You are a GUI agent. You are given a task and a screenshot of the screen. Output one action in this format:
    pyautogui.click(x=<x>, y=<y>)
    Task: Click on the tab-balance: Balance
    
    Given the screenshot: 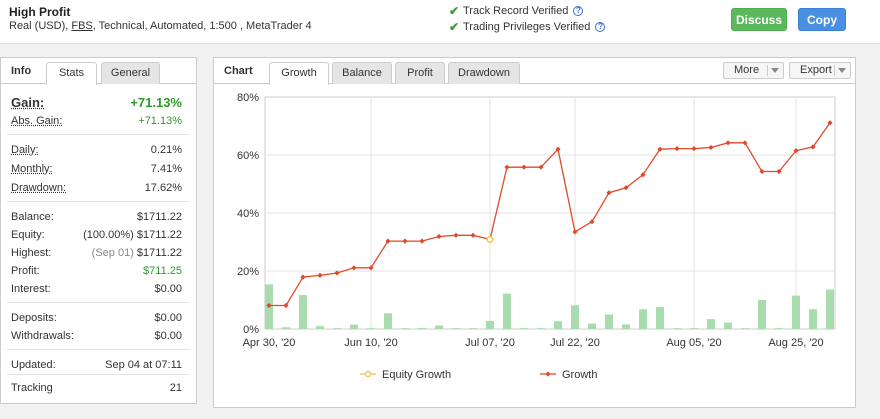 What is the action you would take?
    pyautogui.click(x=362, y=73)
    